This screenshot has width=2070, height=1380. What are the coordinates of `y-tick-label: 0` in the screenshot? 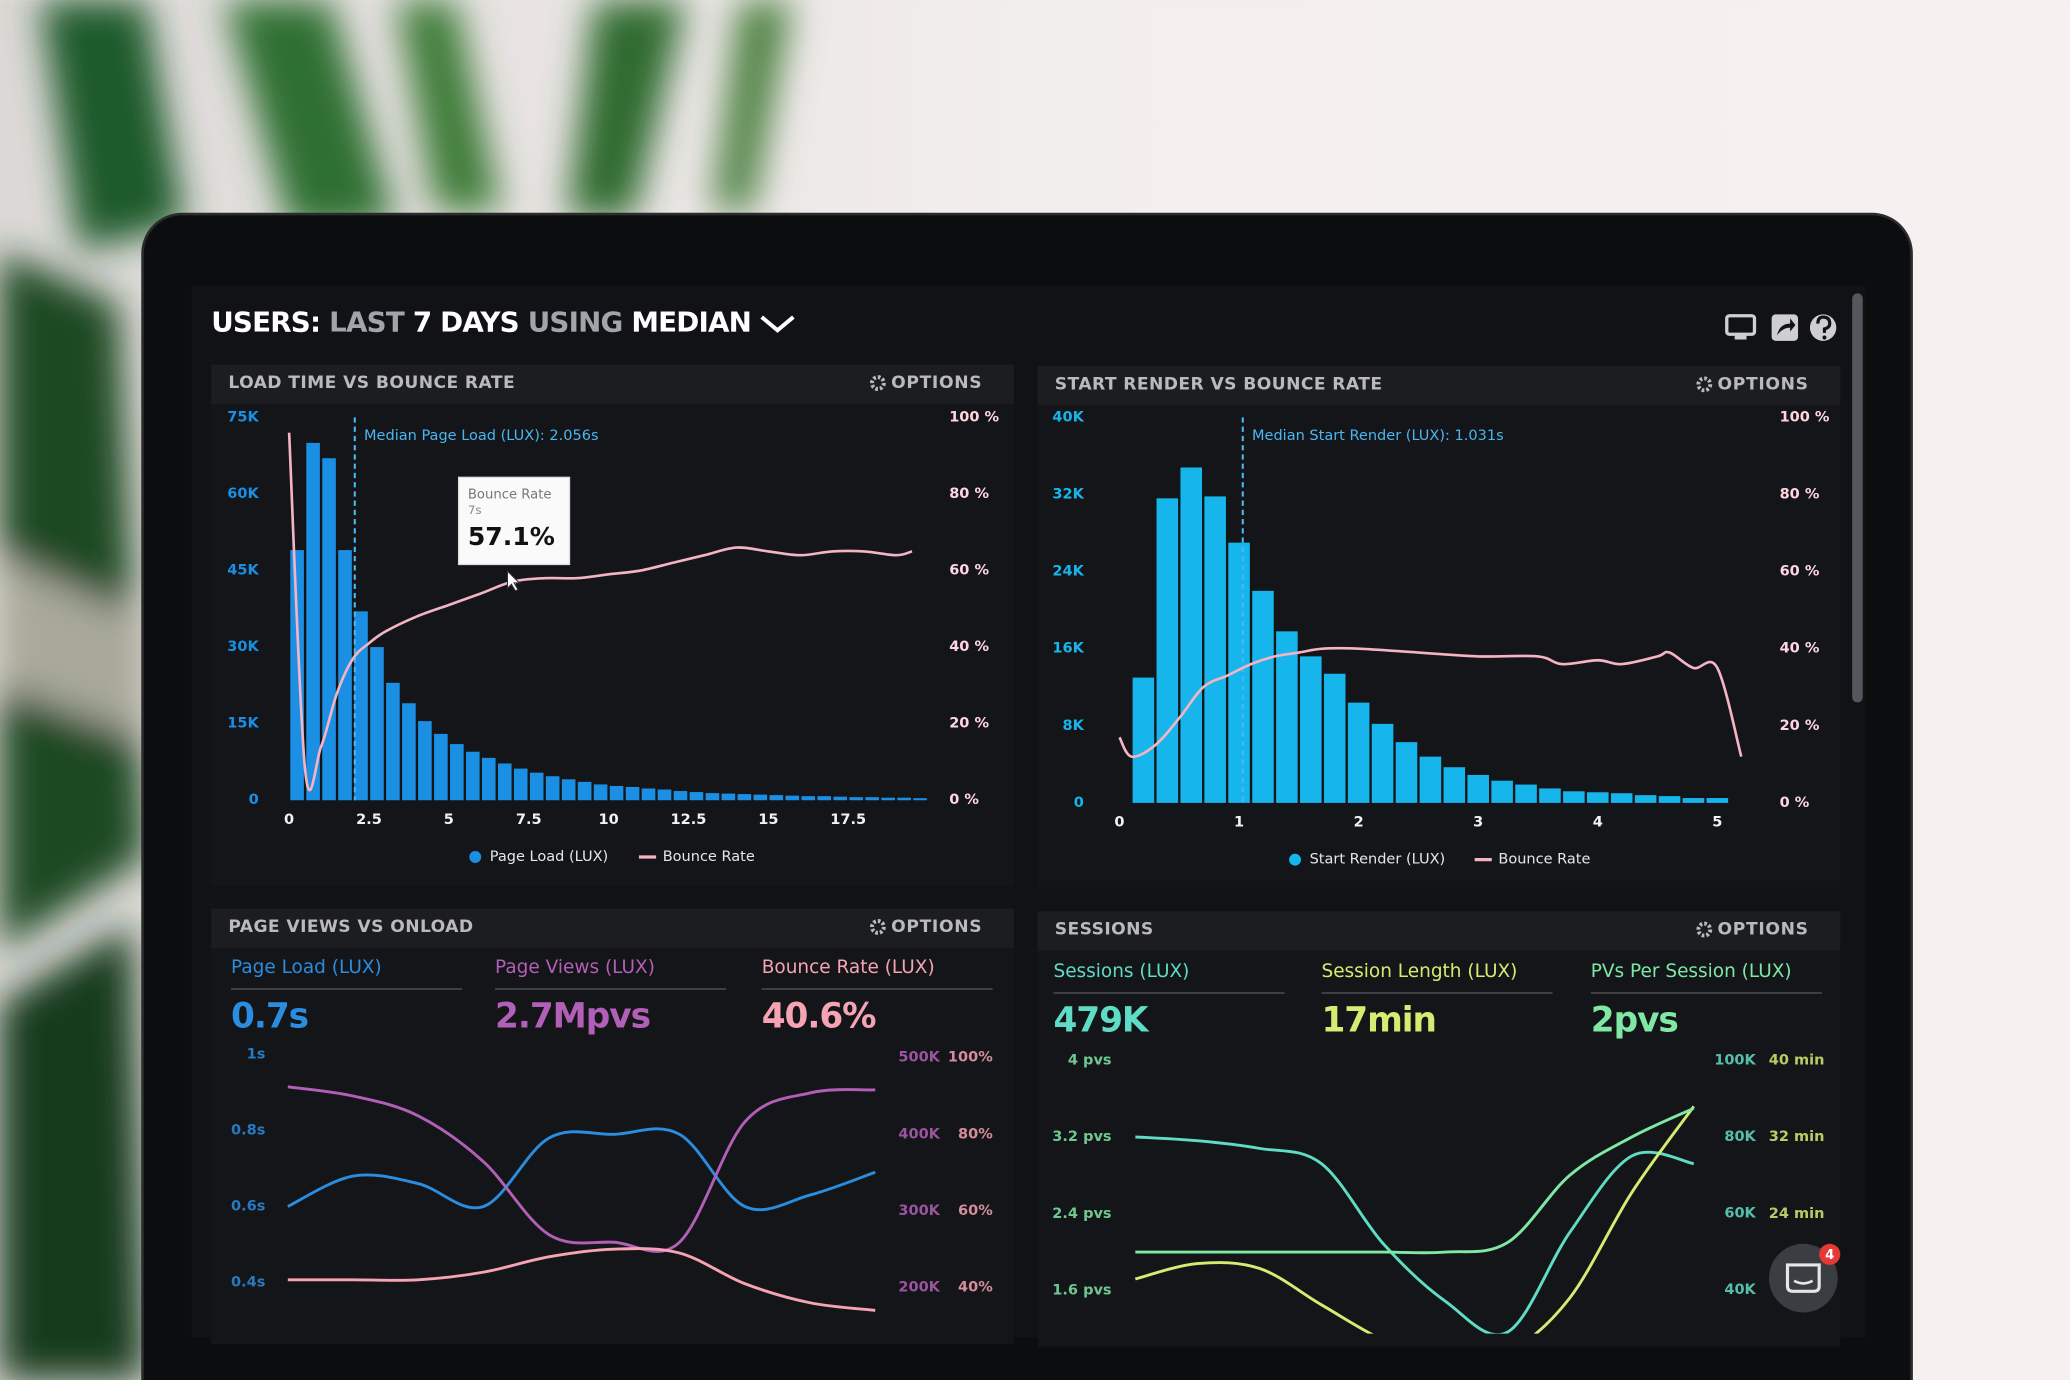 It's located at (254, 800).